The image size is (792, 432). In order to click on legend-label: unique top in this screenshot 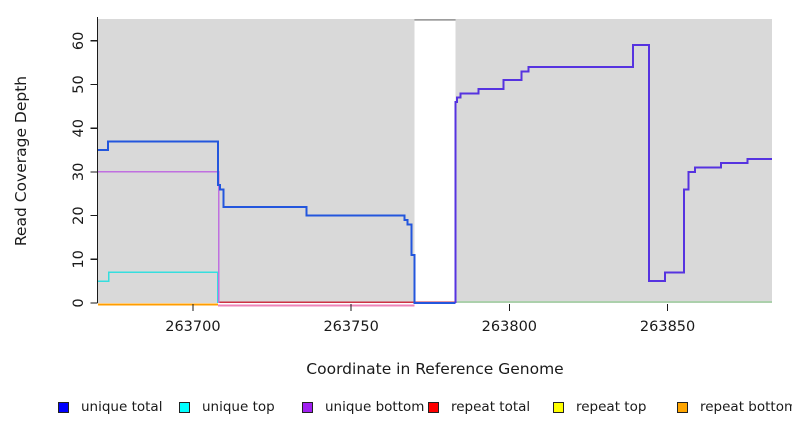, I will do `click(238, 407)`.